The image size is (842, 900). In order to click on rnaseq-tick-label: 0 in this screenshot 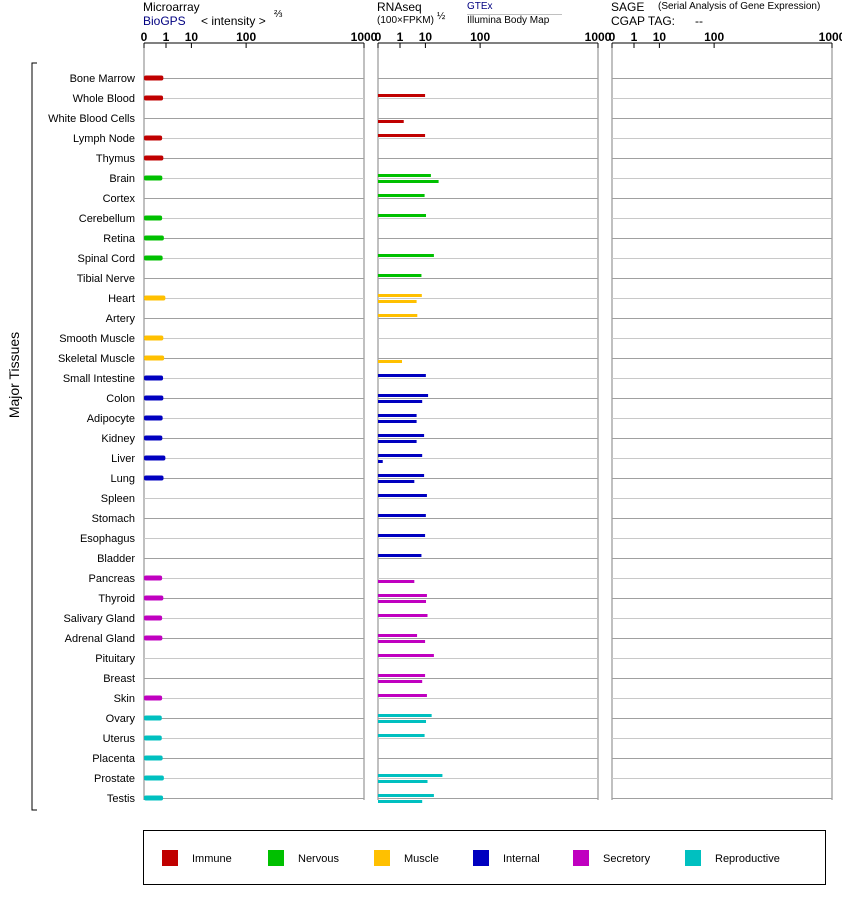, I will do `click(378, 37)`.